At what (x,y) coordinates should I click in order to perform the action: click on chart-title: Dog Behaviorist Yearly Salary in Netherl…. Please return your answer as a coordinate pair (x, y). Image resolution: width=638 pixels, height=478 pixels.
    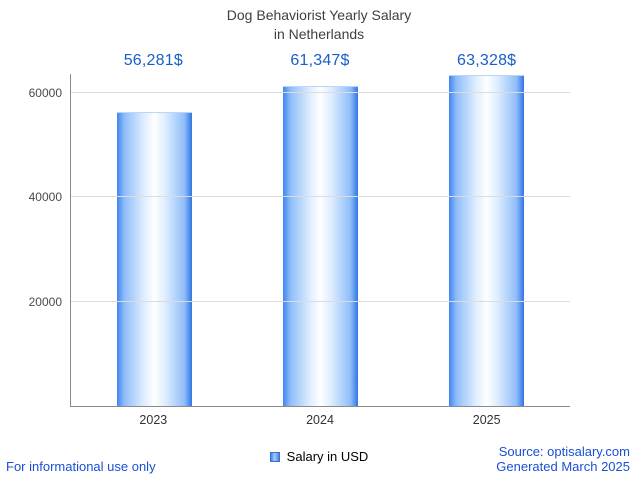
    Looking at the image, I should click on (319, 25).